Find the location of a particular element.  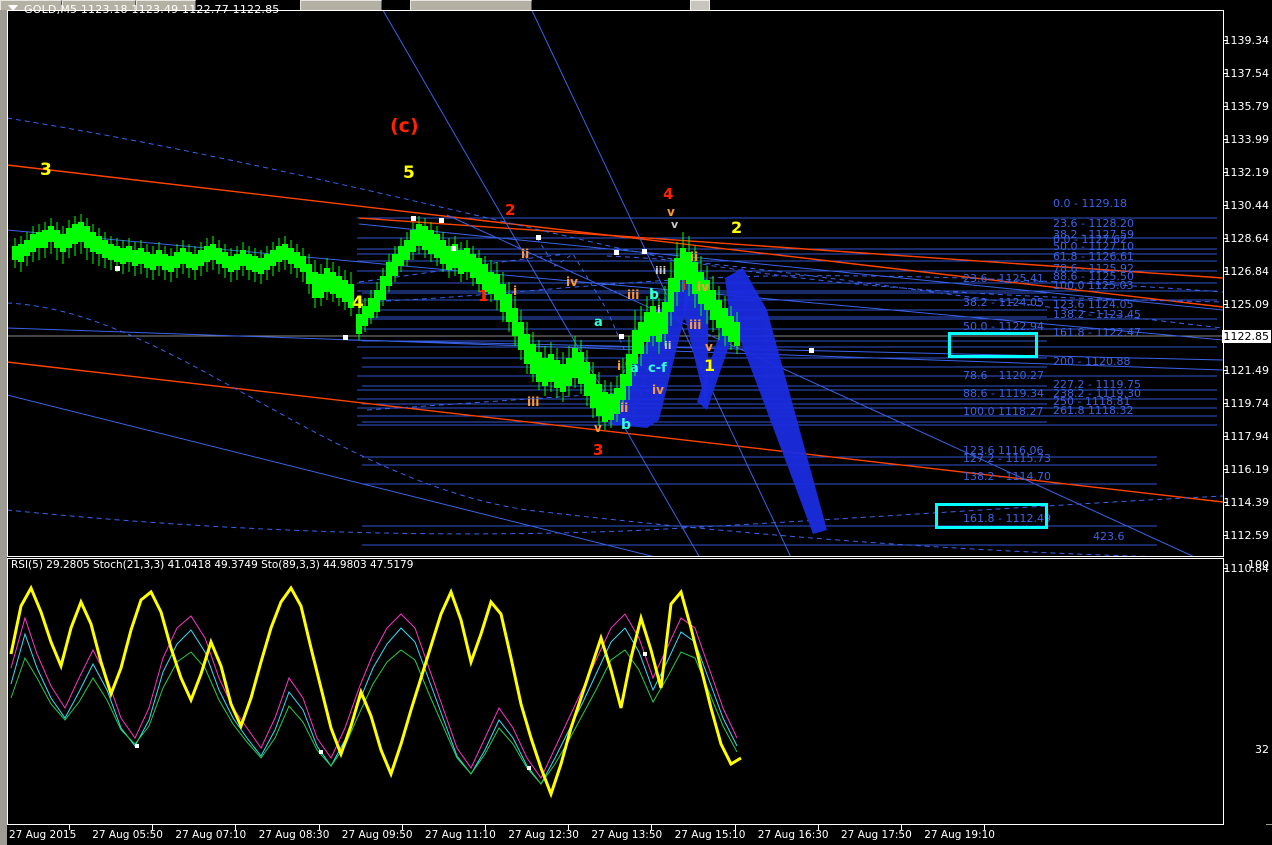

oscillator-scale-label: 100 is located at coordinates (1258, 564).